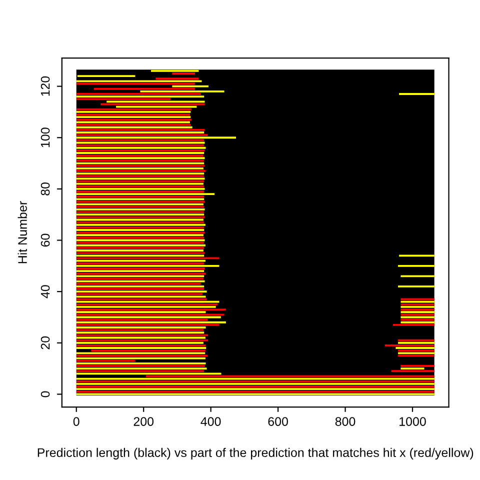  I want to click on x-tick-label: 0, so click(76, 421).